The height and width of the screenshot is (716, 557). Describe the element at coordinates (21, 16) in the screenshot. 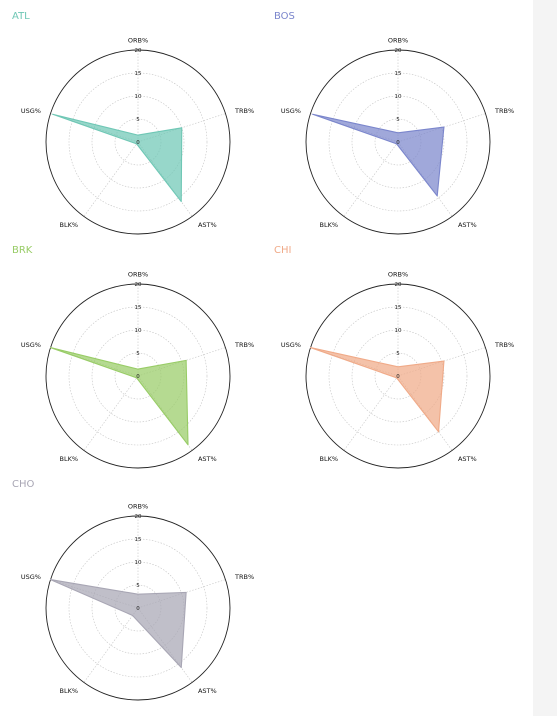

I see `radar-atl-title: ATL` at that location.